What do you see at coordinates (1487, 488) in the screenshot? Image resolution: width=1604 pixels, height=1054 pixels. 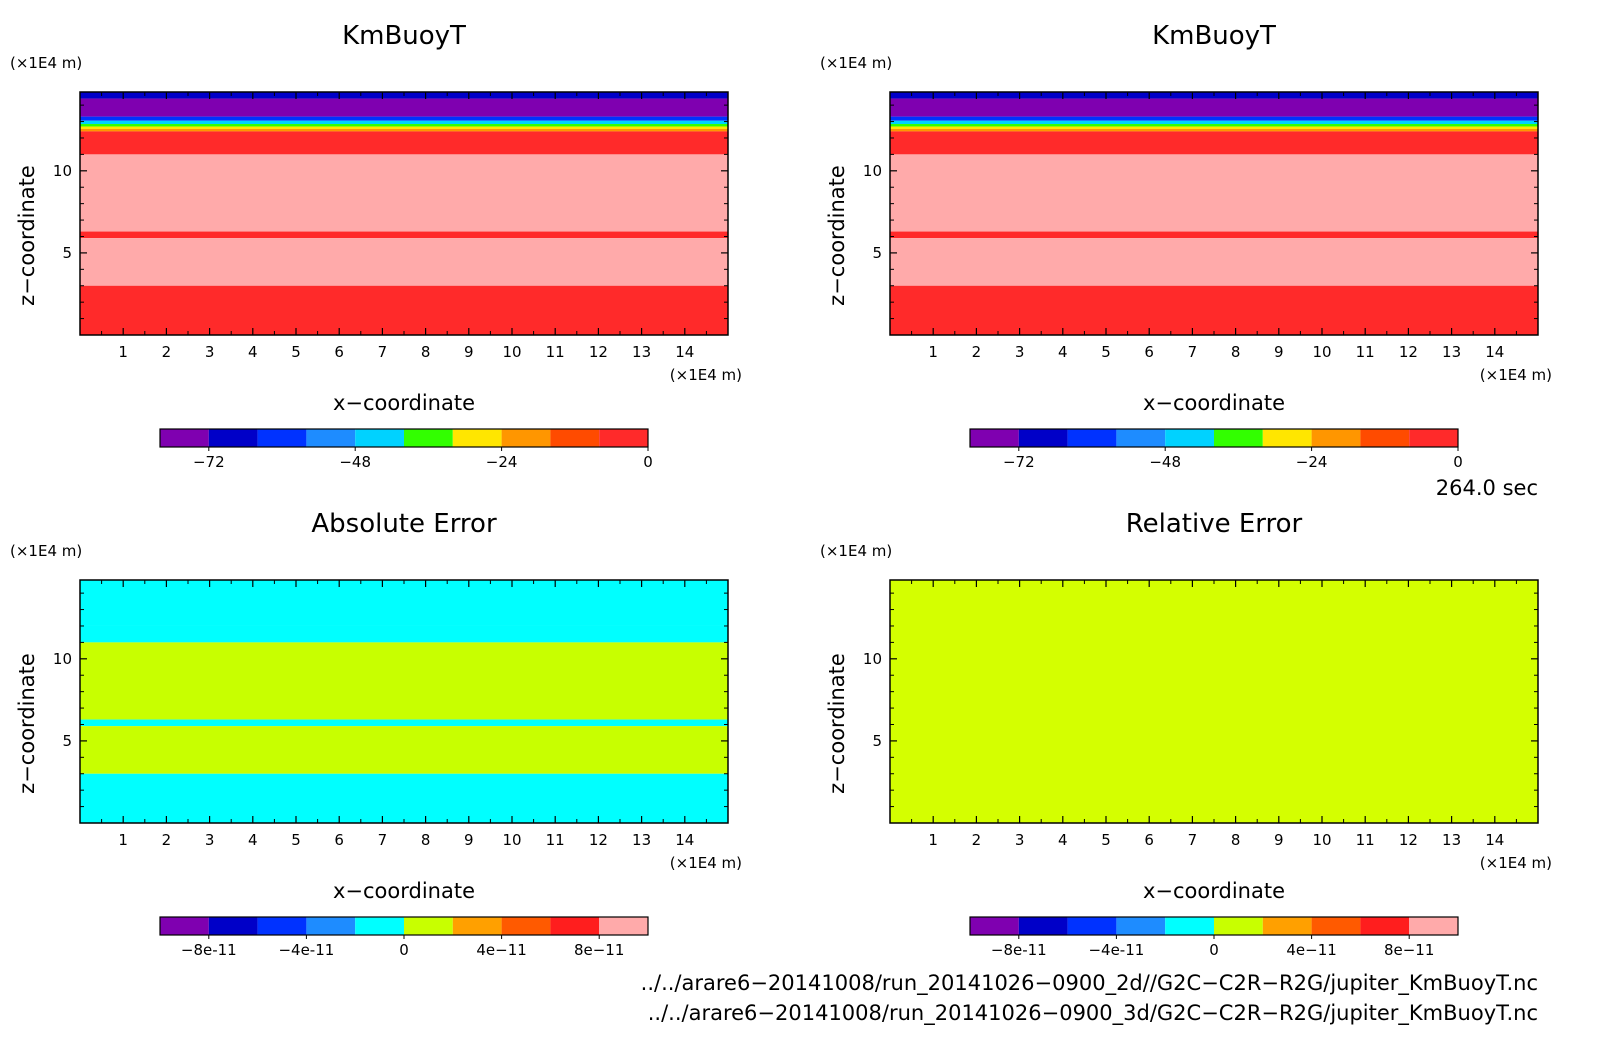 I see `time-label: 264.0 sec` at bounding box center [1487, 488].